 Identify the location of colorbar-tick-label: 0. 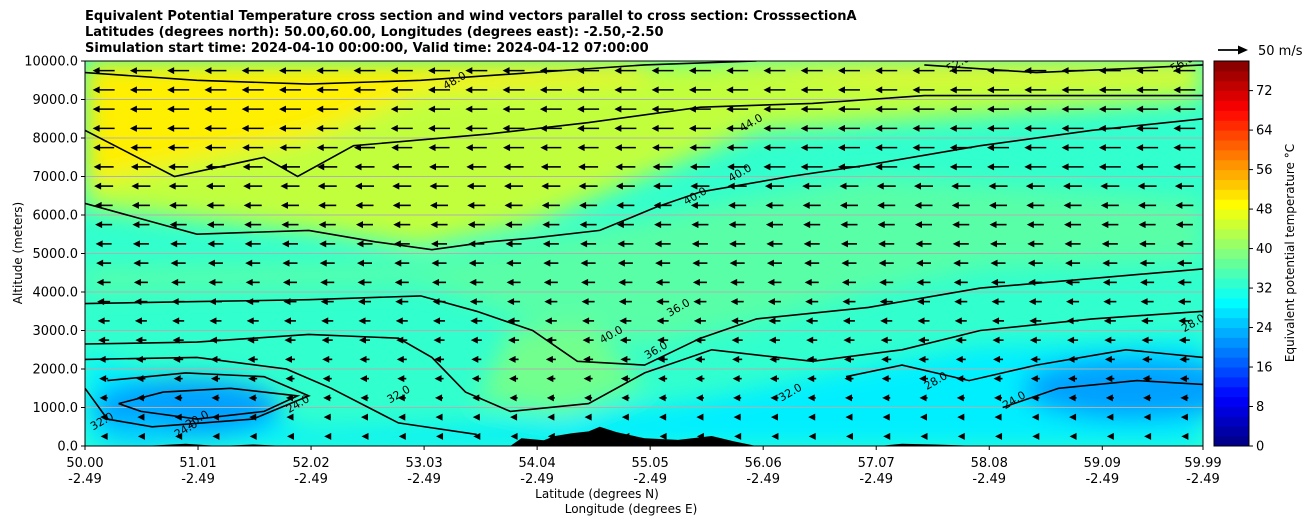
(1260, 447).